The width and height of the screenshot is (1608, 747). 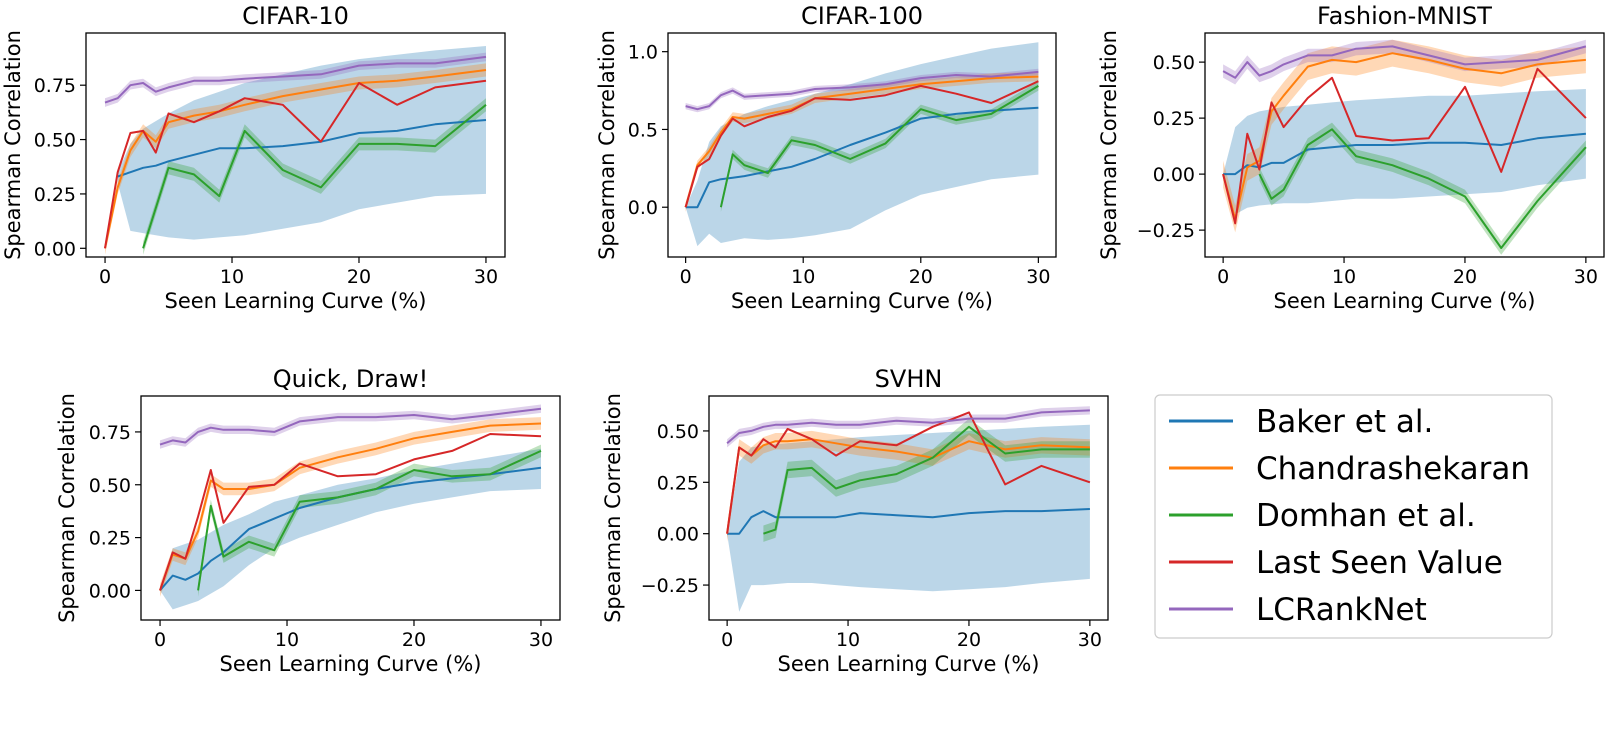 I want to click on legend-entry-last-seen-value: Last Seen Value, so click(x=1336, y=563).